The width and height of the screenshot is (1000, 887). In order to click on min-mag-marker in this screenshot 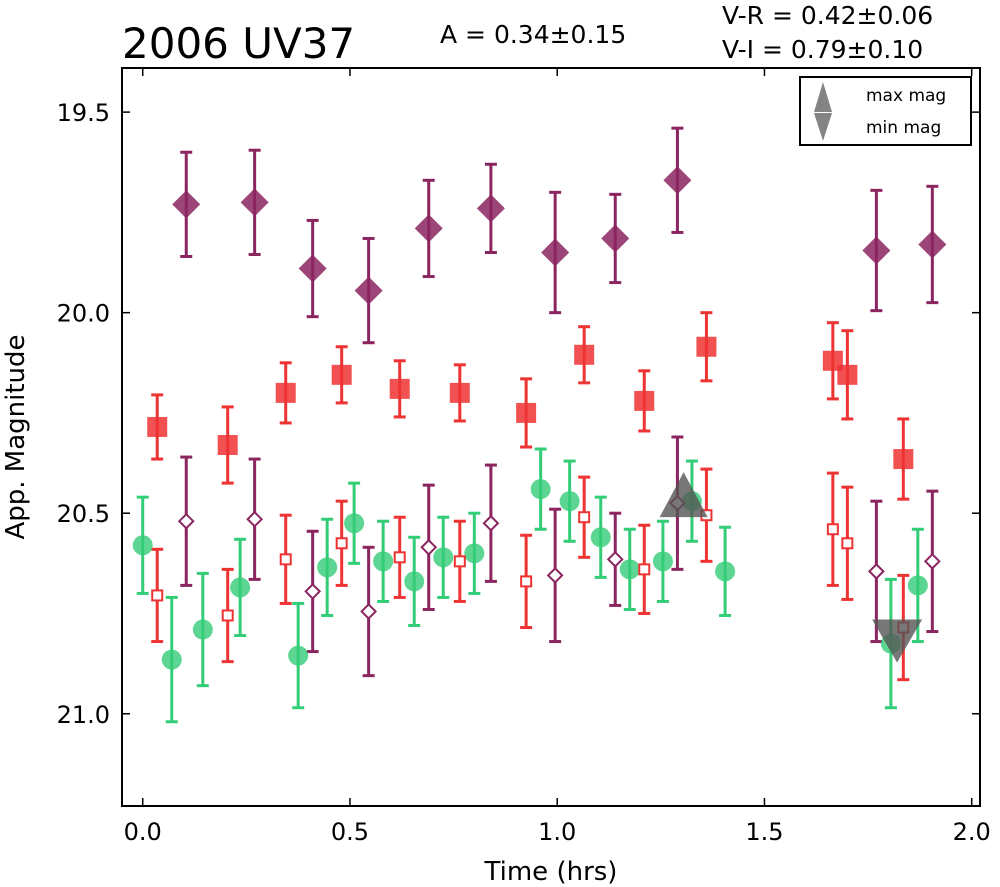, I will do `click(897, 641)`.